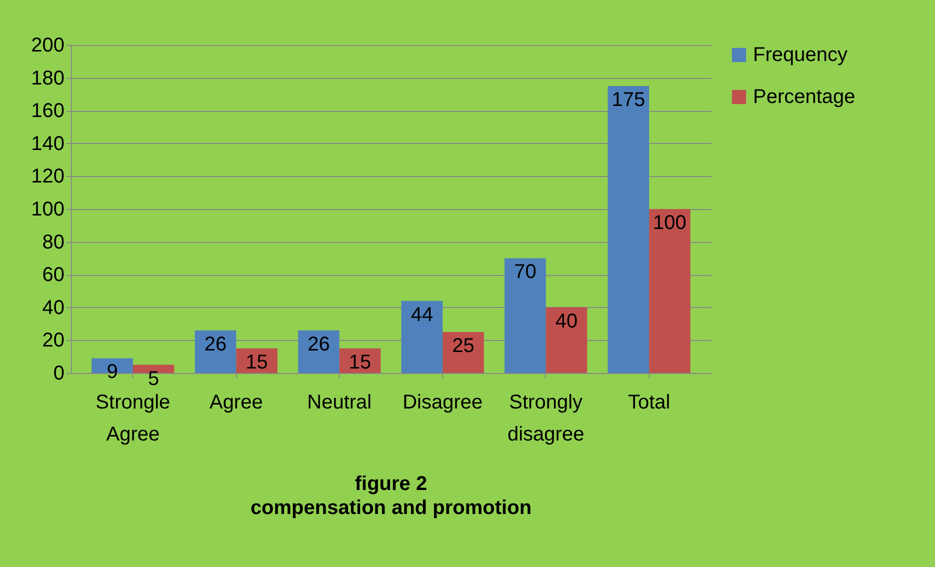 The width and height of the screenshot is (935, 567). Describe the element at coordinates (463, 346) in the screenshot. I see `data-label: 25` at that location.